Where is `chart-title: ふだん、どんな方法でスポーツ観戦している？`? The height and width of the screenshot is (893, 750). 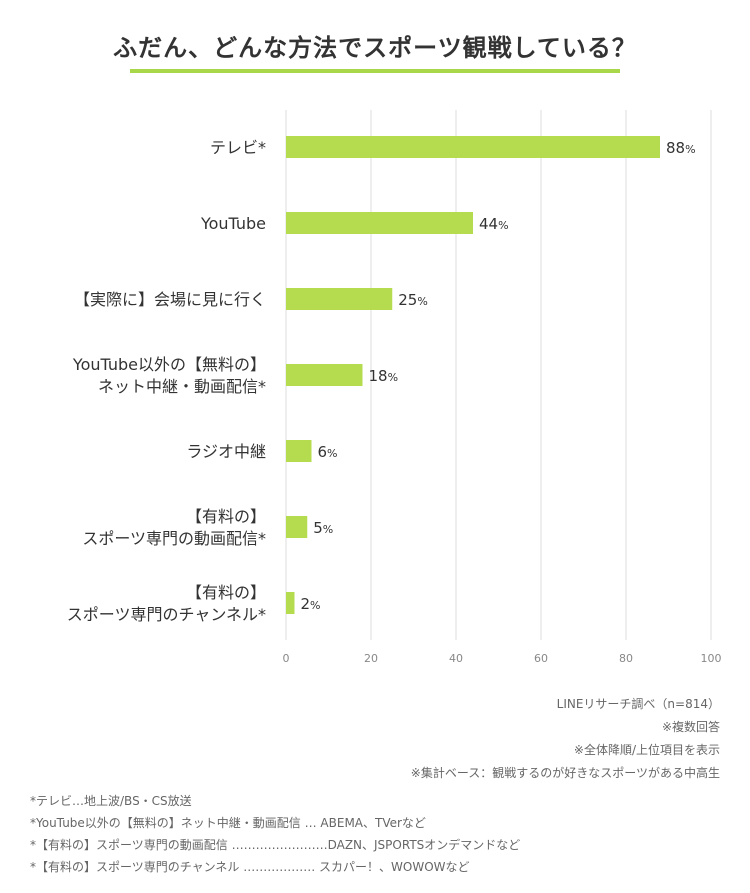
chart-title: ふだん、どんな方法でスポーツ観戦している？ is located at coordinates (375, 48).